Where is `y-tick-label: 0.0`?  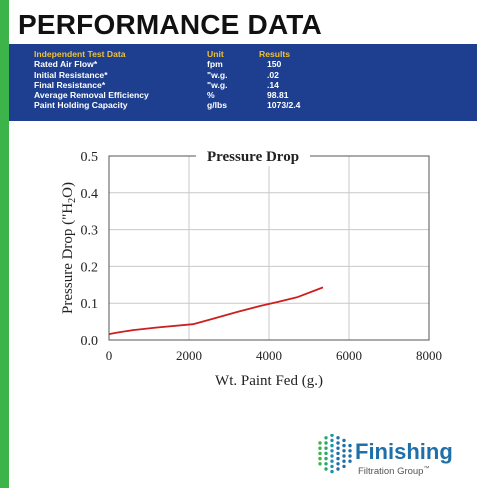 y-tick-label: 0.0 is located at coordinates (90, 341).